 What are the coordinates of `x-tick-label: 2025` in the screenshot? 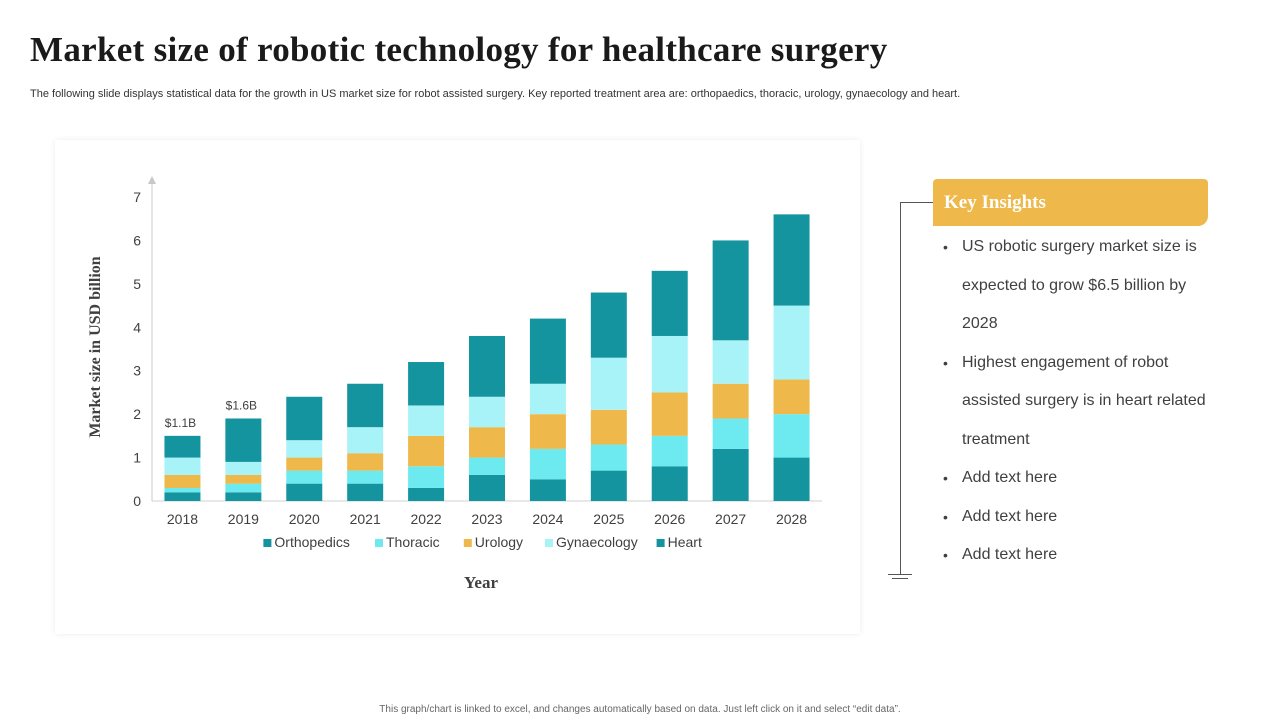 It's located at (608, 519).